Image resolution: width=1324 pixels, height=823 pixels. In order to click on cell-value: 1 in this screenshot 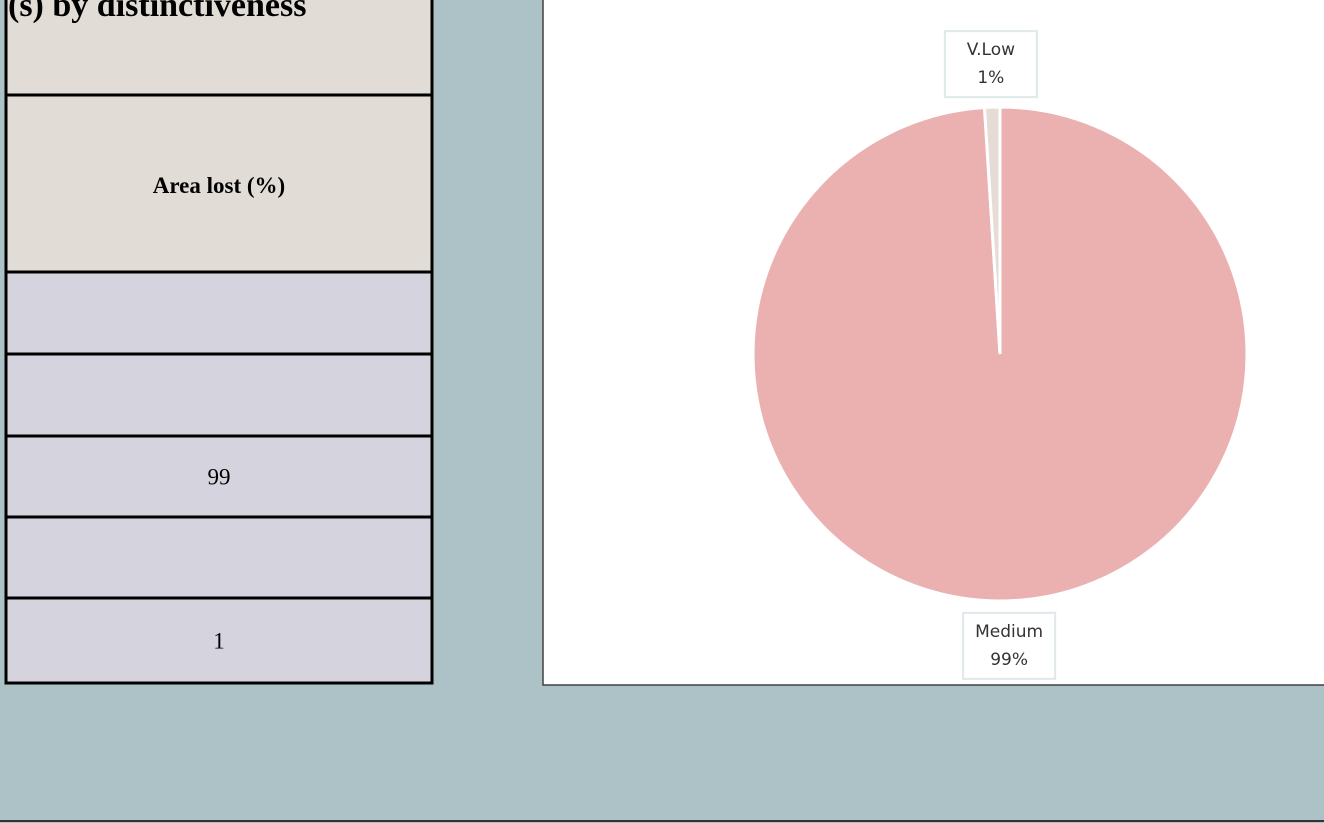, I will do `click(219, 641)`.